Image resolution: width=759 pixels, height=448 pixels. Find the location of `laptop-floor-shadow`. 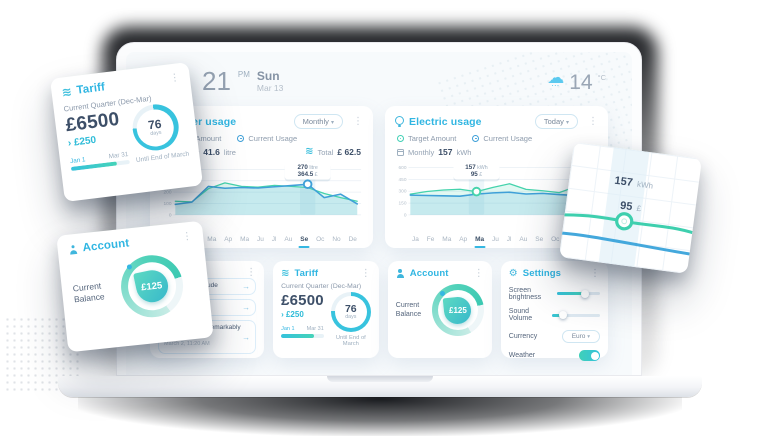

laptop-floor-shadow is located at coordinates (380, 414).